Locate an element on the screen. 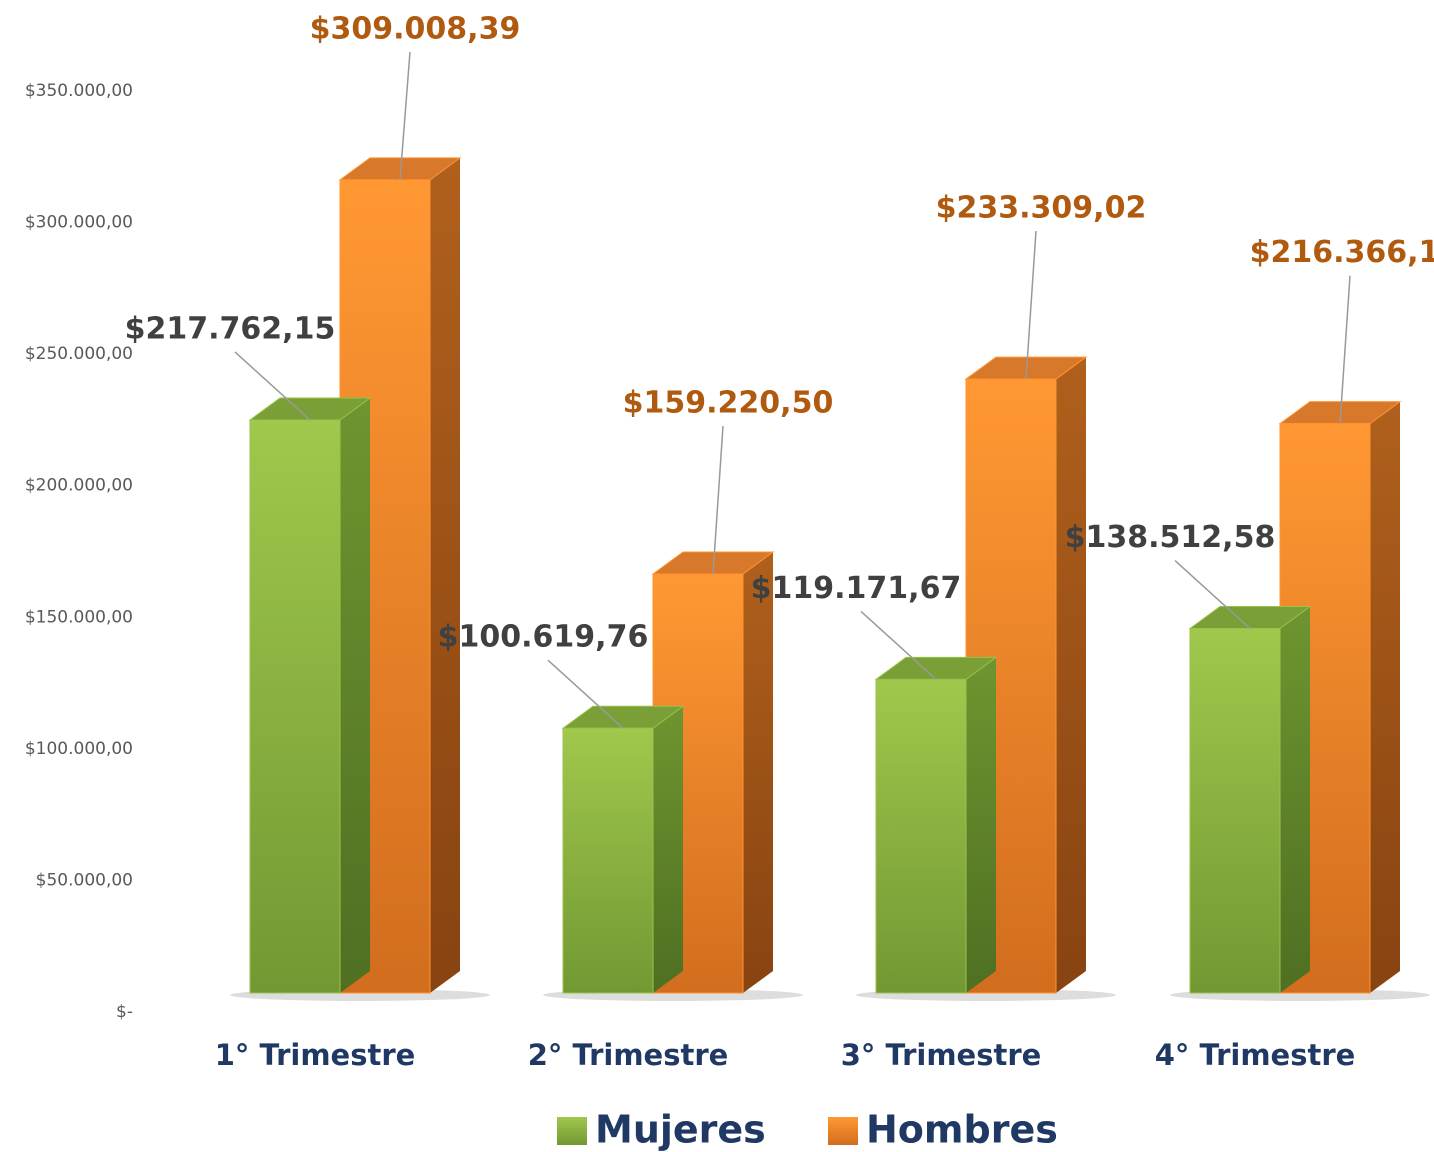 The image size is (1434, 1152). data-label: $217.762,15 is located at coordinates (230, 328).